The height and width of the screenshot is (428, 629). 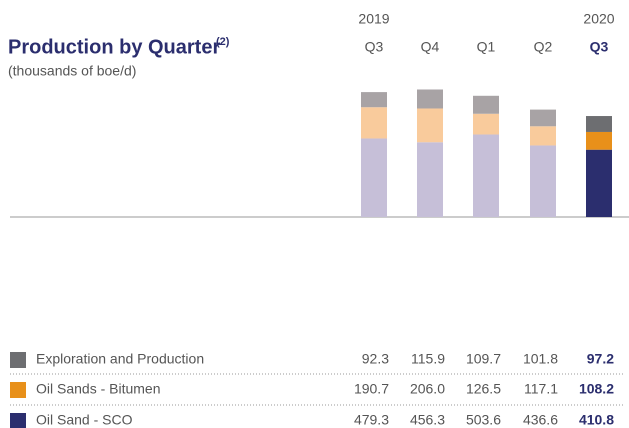 What do you see at coordinates (223, 42) in the screenshot?
I see `title-note: (2)` at bounding box center [223, 42].